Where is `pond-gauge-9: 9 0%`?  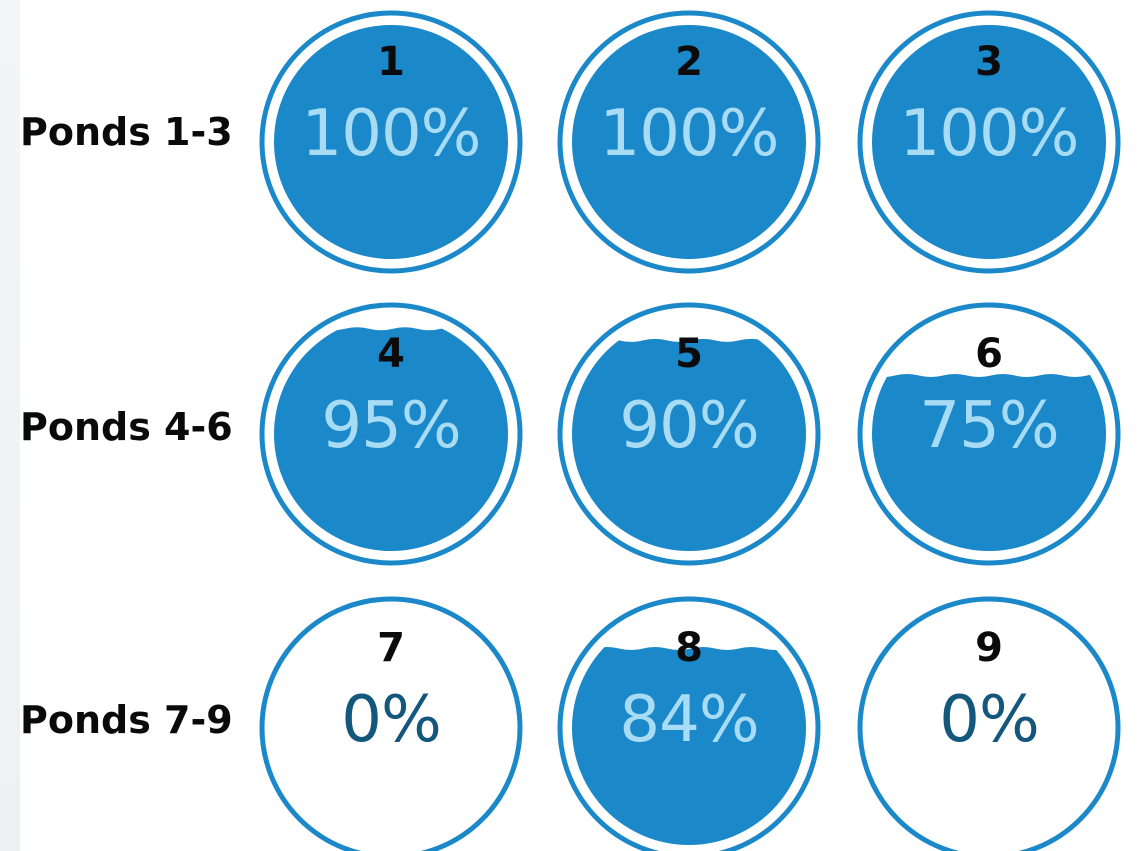 pond-gauge-9: 9 0% is located at coordinates (989, 723).